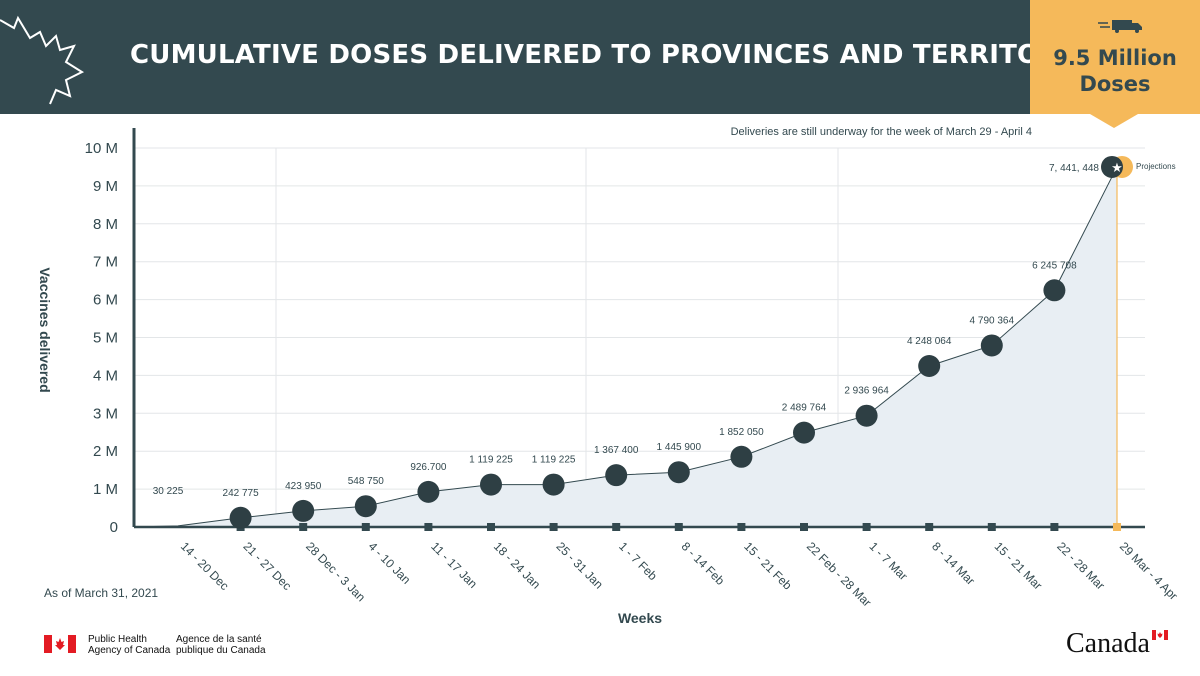  What do you see at coordinates (768, 566) in the screenshot?
I see `x-tick-label: 15 - 21 Feb` at bounding box center [768, 566].